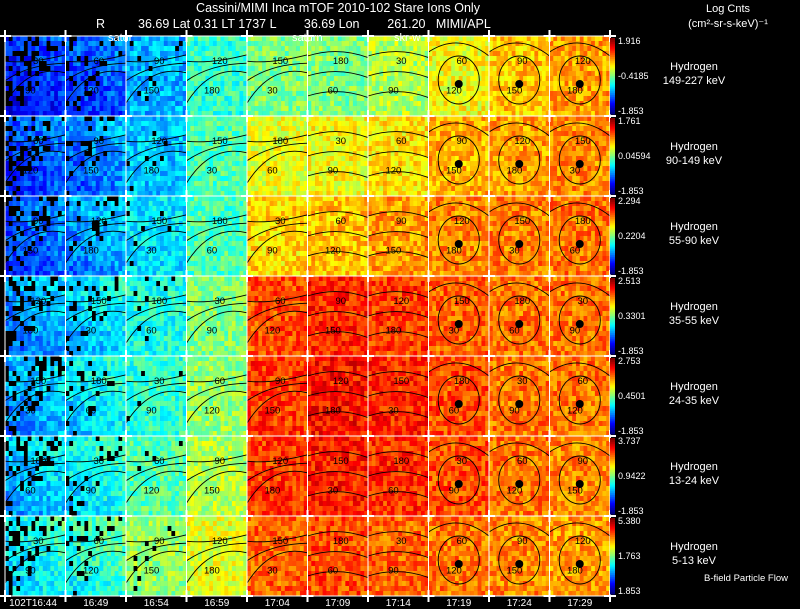 This screenshot has height=609, width=800. Describe the element at coordinates (38, 61) in the screenshot. I see `contour-label: 30` at that location.